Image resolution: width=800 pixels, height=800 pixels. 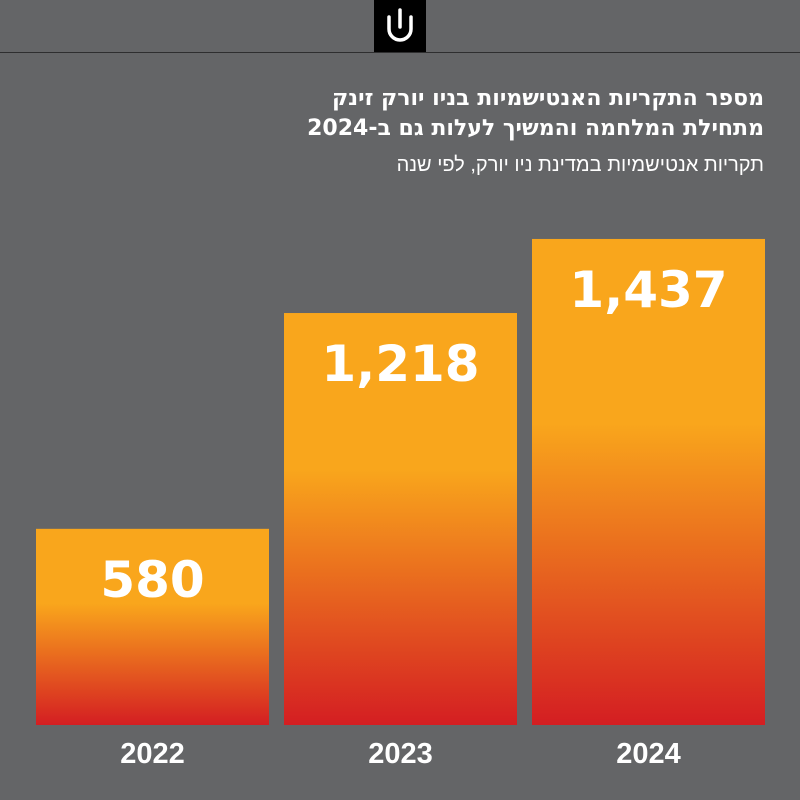 What do you see at coordinates (152, 754) in the screenshot?
I see `category-label-2022: 2022` at bounding box center [152, 754].